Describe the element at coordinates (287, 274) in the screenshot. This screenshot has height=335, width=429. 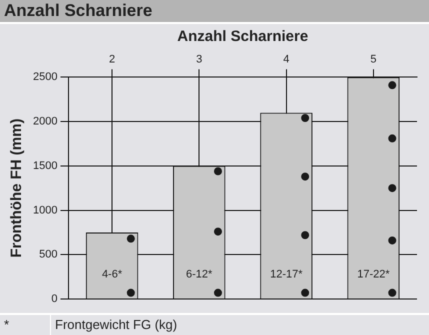
I see `data-label: 12-17*` at that location.